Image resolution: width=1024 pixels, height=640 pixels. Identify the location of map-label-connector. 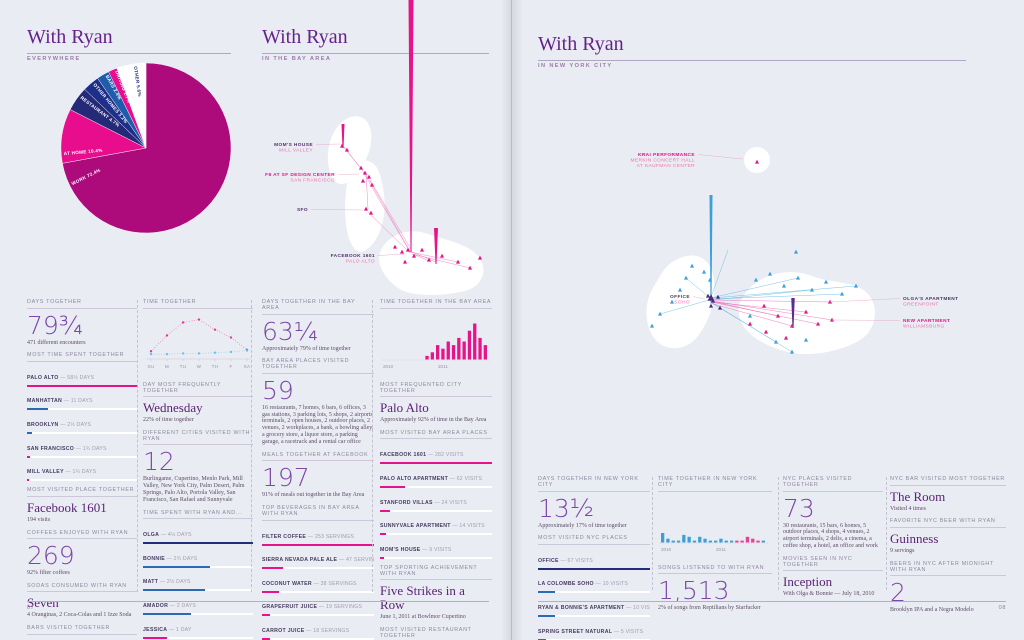
(392, 254).